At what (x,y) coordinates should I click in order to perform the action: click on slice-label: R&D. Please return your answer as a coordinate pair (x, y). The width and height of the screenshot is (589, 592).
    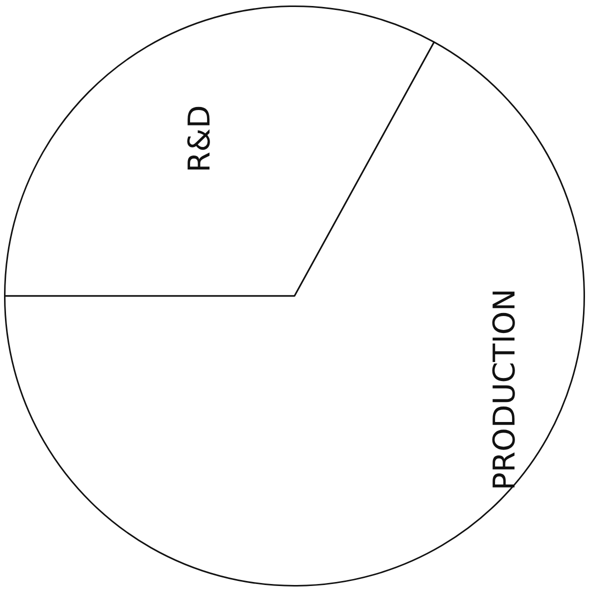
    Looking at the image, I should click on (200, 139).